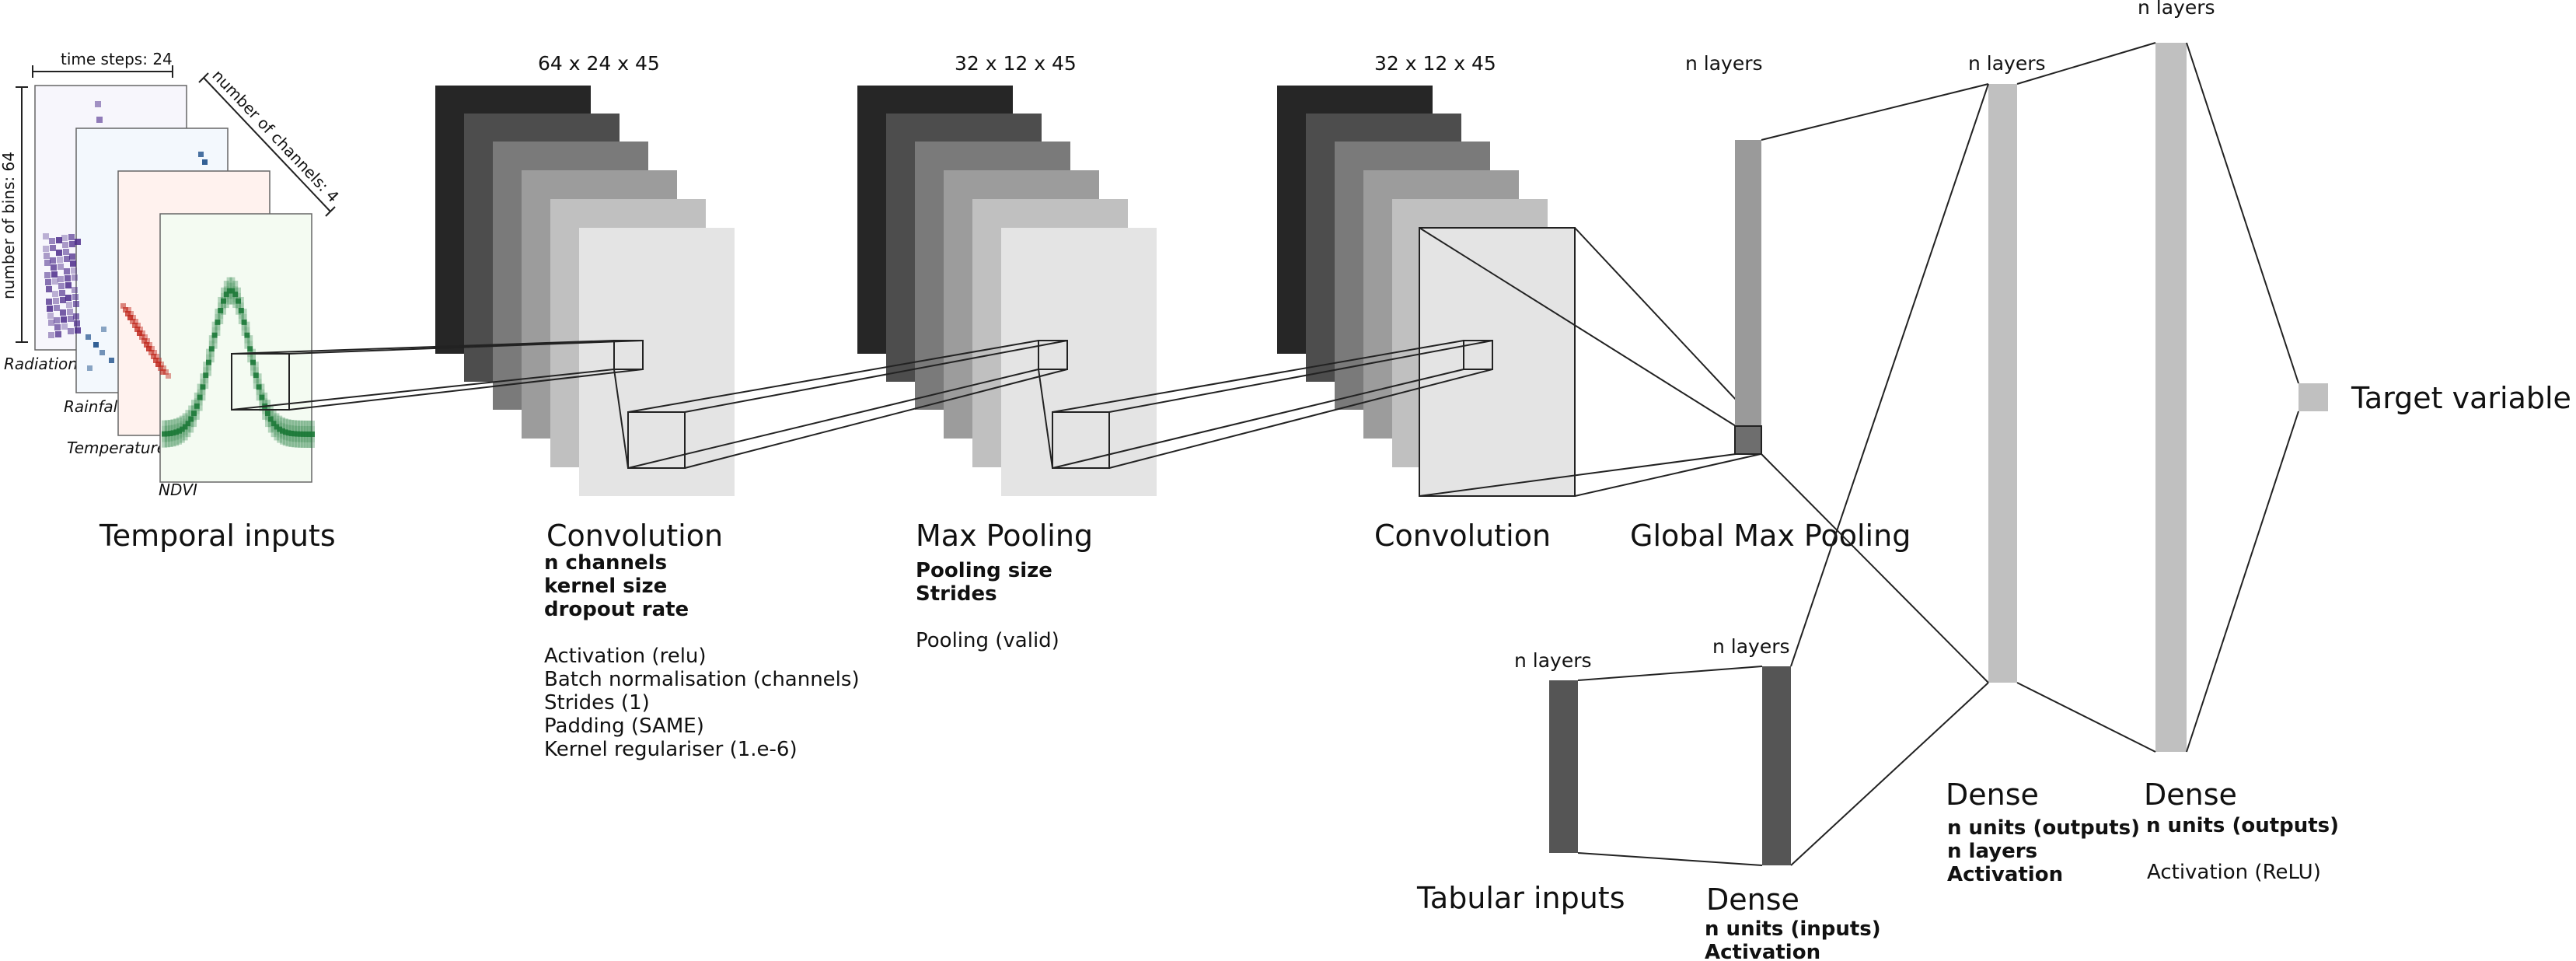 Image resolution: width=2576 pixels, height=961 pixels. Describe the element at coordinates (599, 63) in the screenshot. I see `conv1-dimensions: 64 x 24 x 45` at that location.